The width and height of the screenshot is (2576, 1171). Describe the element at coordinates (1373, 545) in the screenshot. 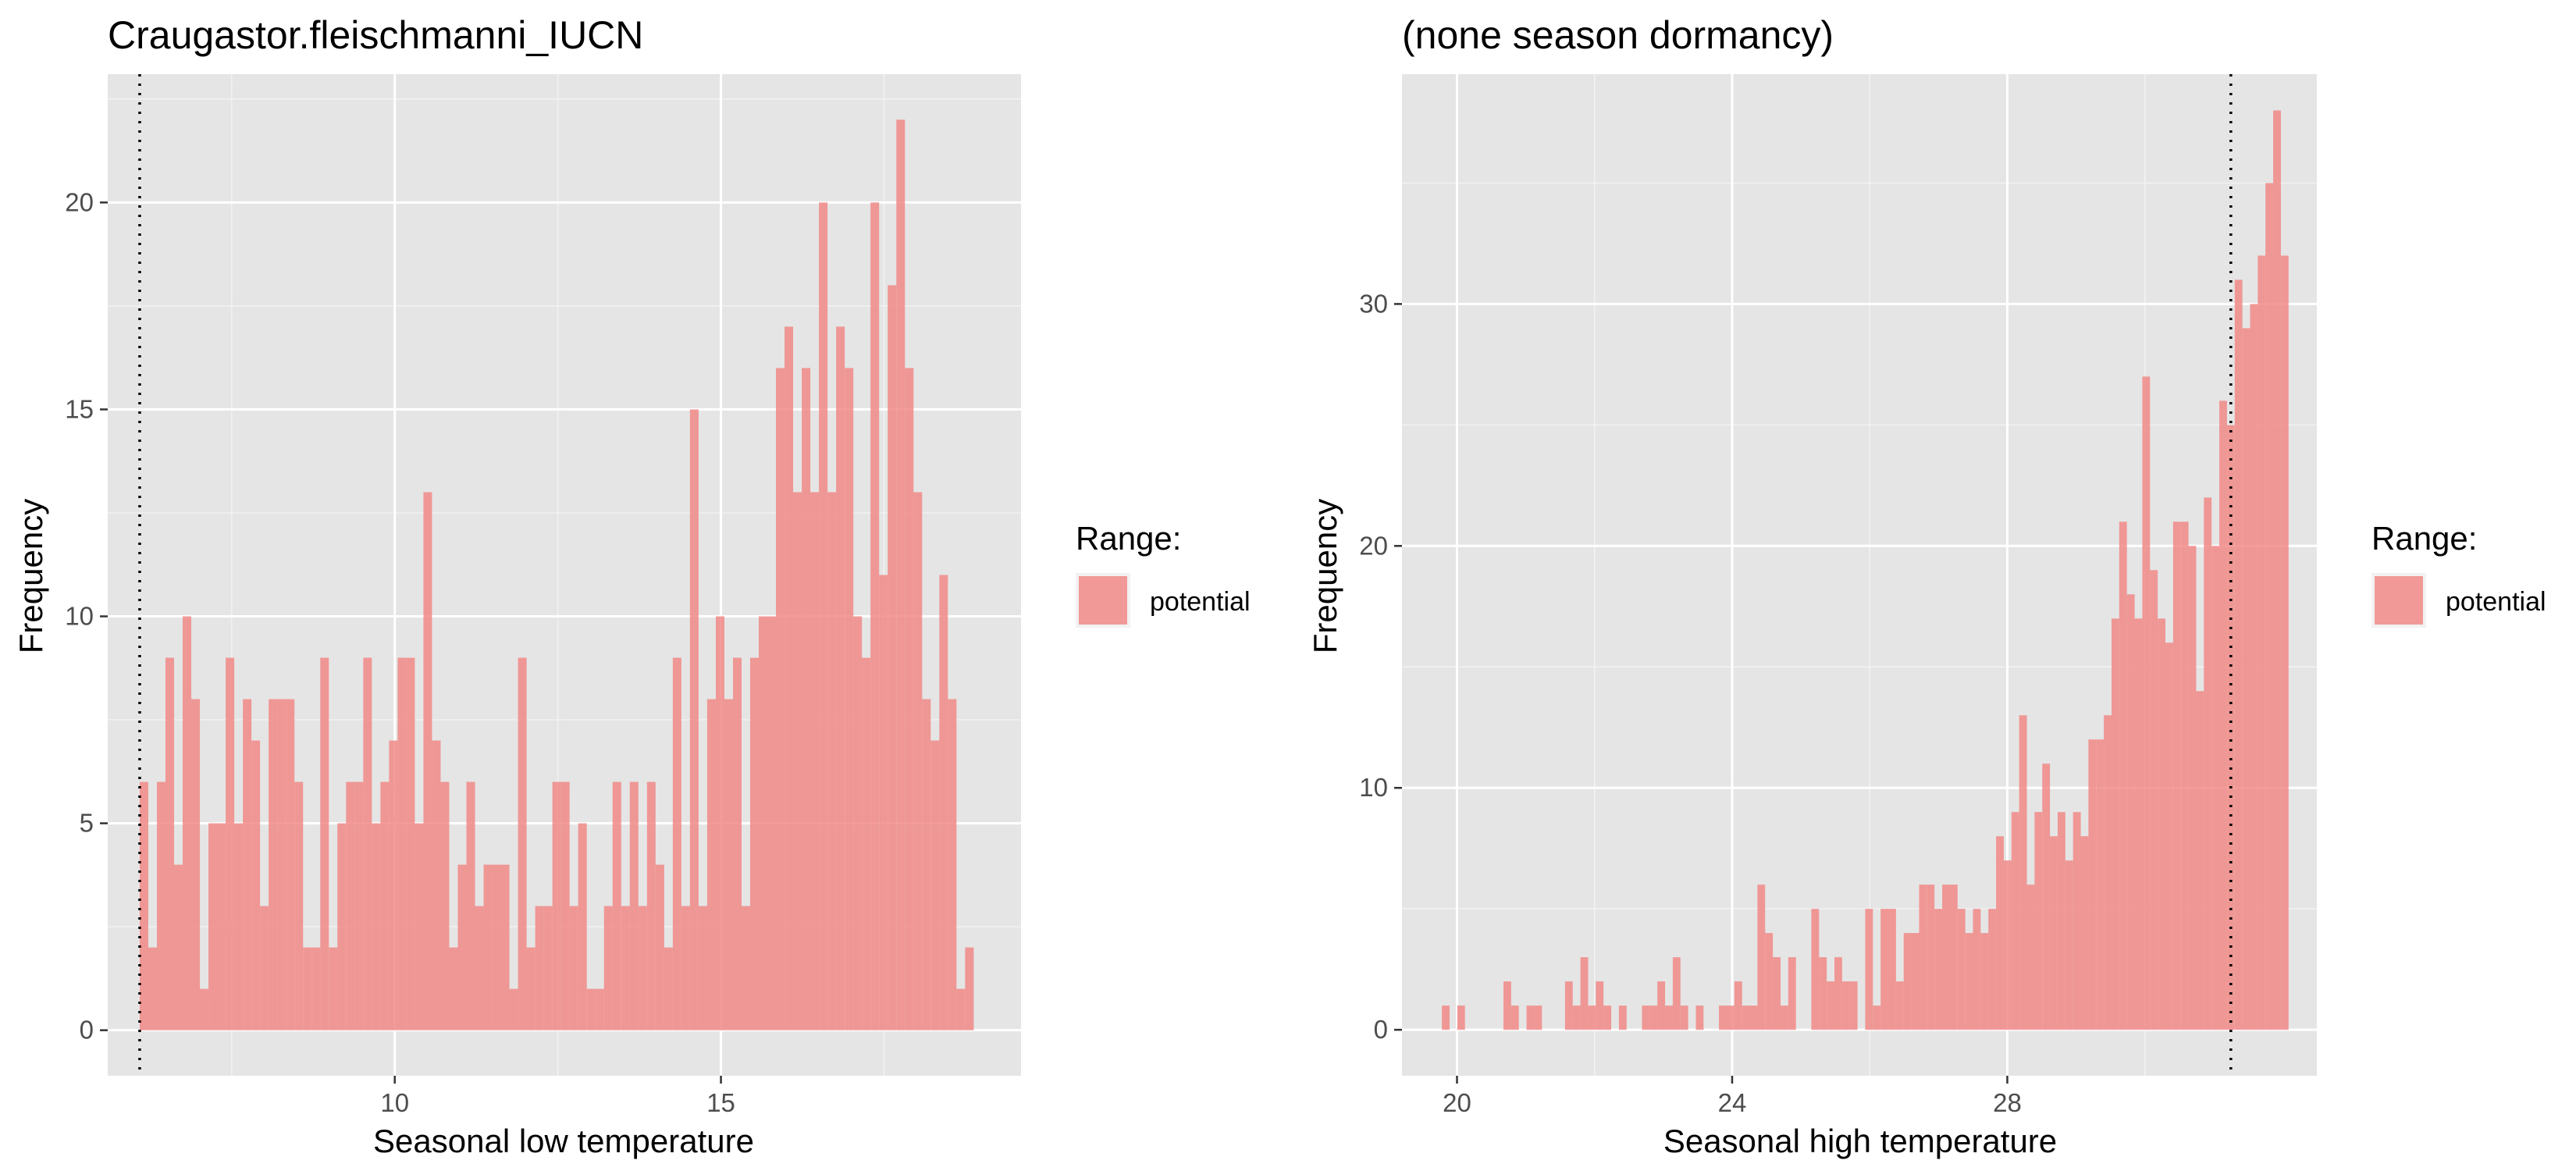

I see `y-tick-label: 20` at that location.